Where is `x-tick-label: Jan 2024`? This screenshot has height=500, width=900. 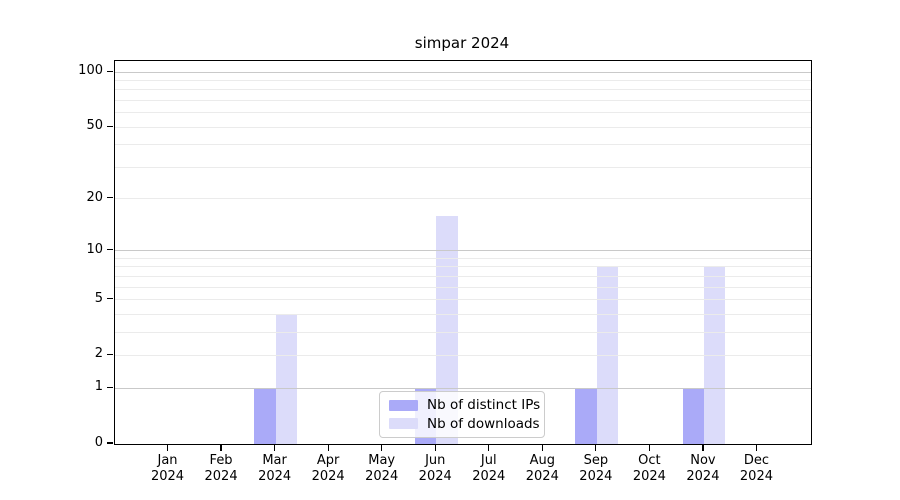 x-tick-label: Jan 2024 is located at coordinates (168, 469).